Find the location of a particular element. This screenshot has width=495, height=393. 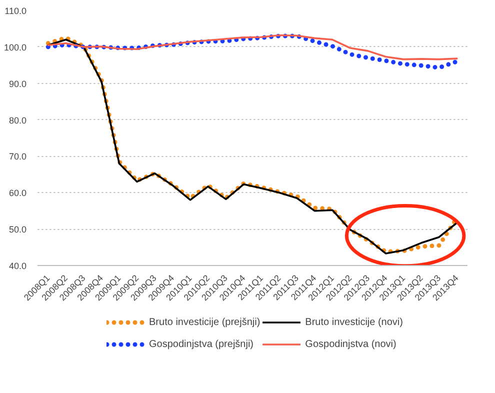

legend-label: Gospodinjstva (prejšnji) is located at coordinates (201, 344).